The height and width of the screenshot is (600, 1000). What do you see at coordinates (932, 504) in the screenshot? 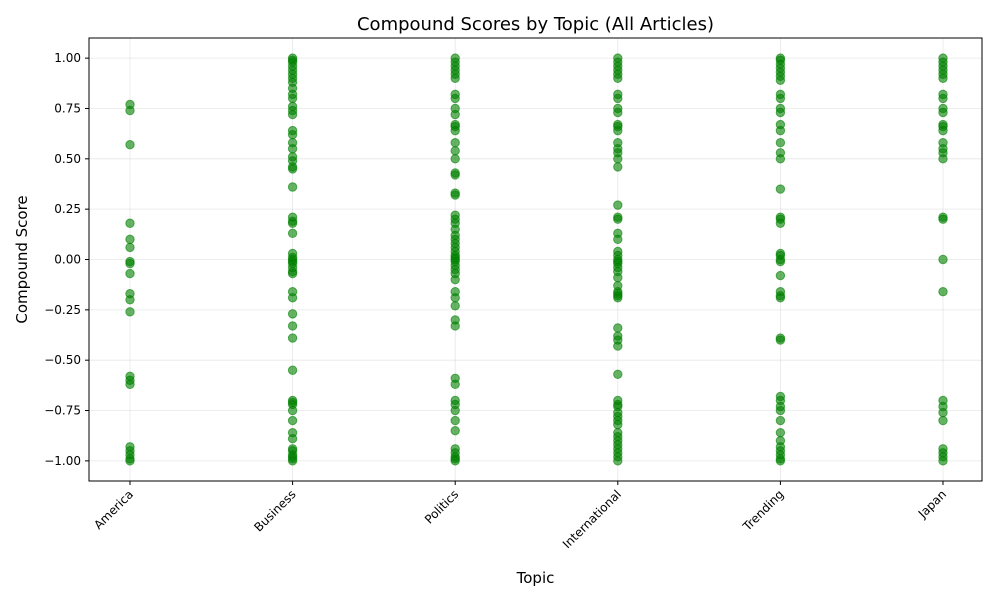
I see `x-tick-label: Japan` at bounding box center [932, 504].